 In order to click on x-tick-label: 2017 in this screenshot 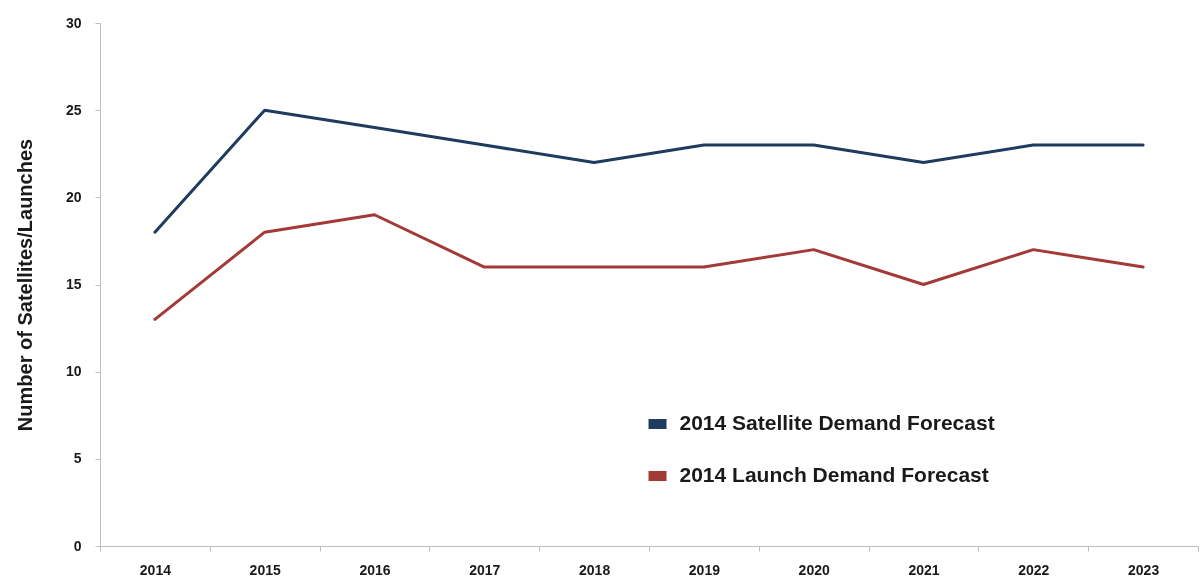, I will do `click(485, 569)`.